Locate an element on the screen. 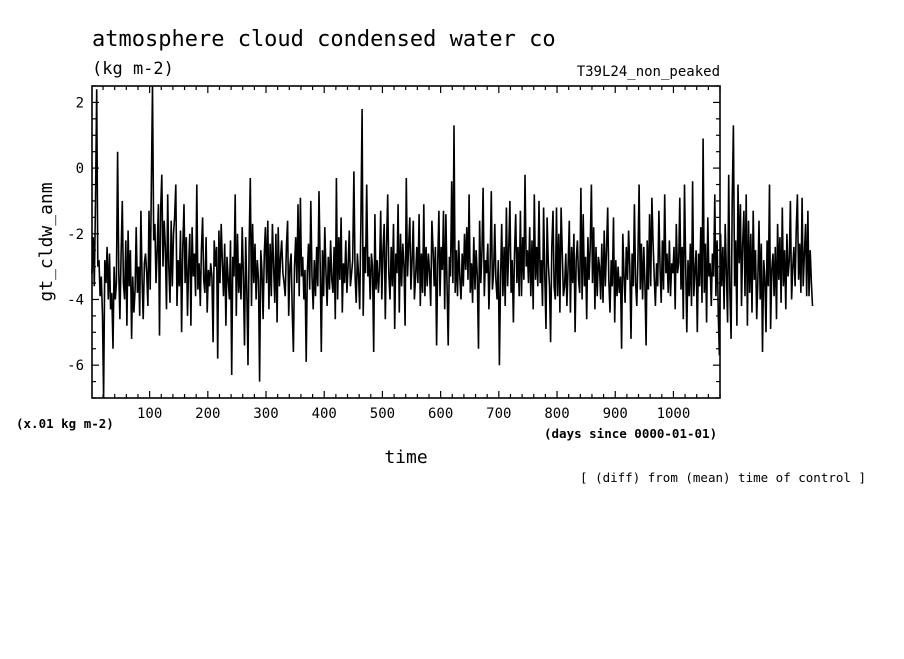  y-tick-label: -6 is located at coordinates (75, 366).